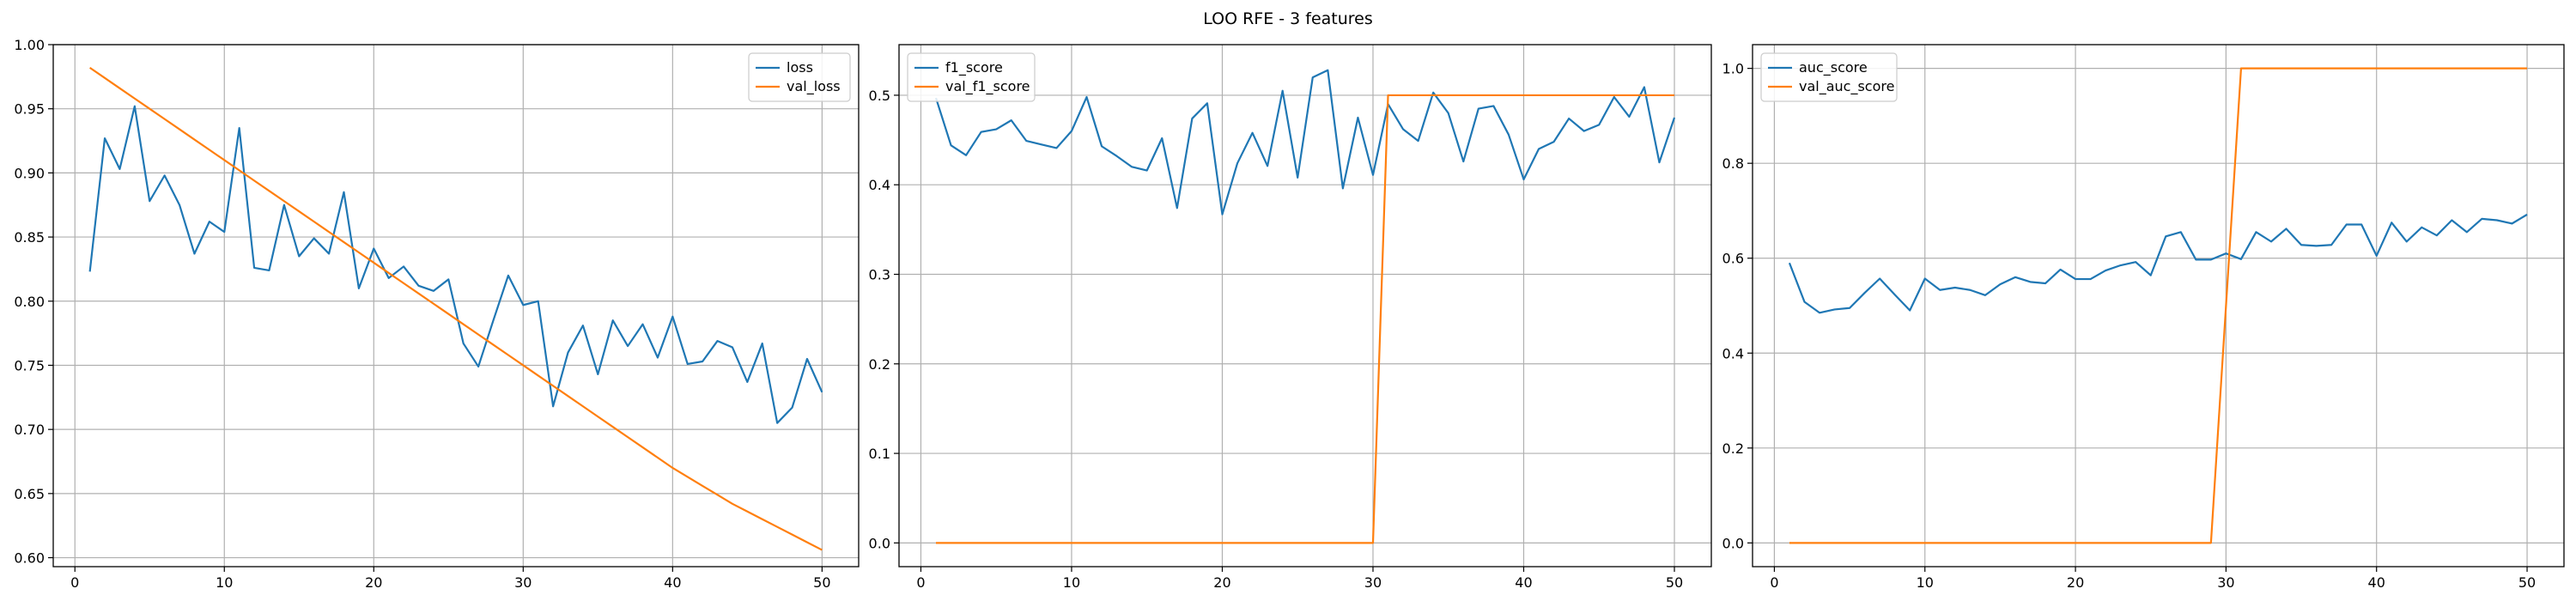 The height and width of the screenshot is (601, 2576). What do you see at coordinates (1846, 86) in the screenshot?
I see `legend-label-val-auc-score: val_auc_score` at bounding box center [1846, 86].